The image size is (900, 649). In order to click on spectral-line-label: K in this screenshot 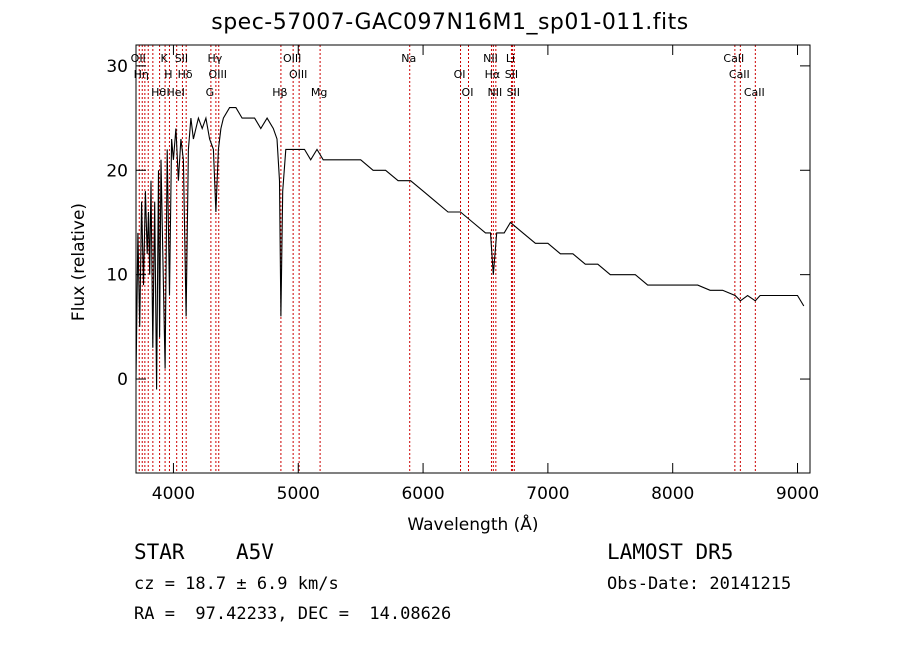, I will do `click(164, 58)`.